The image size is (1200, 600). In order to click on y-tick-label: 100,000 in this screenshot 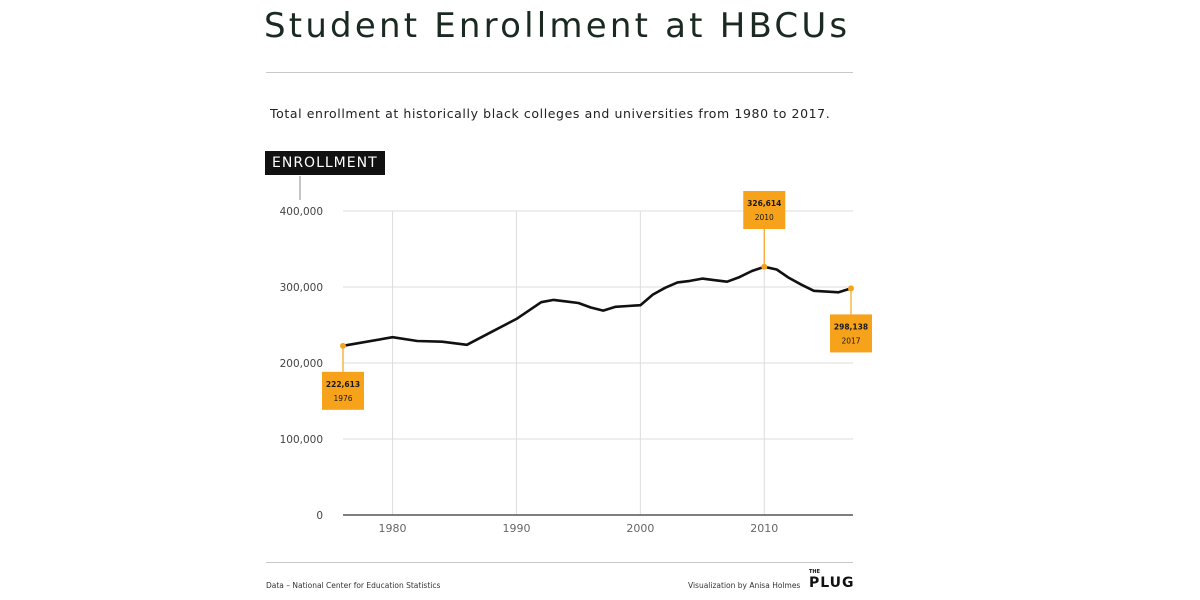, I will do `click(301, 440)`.